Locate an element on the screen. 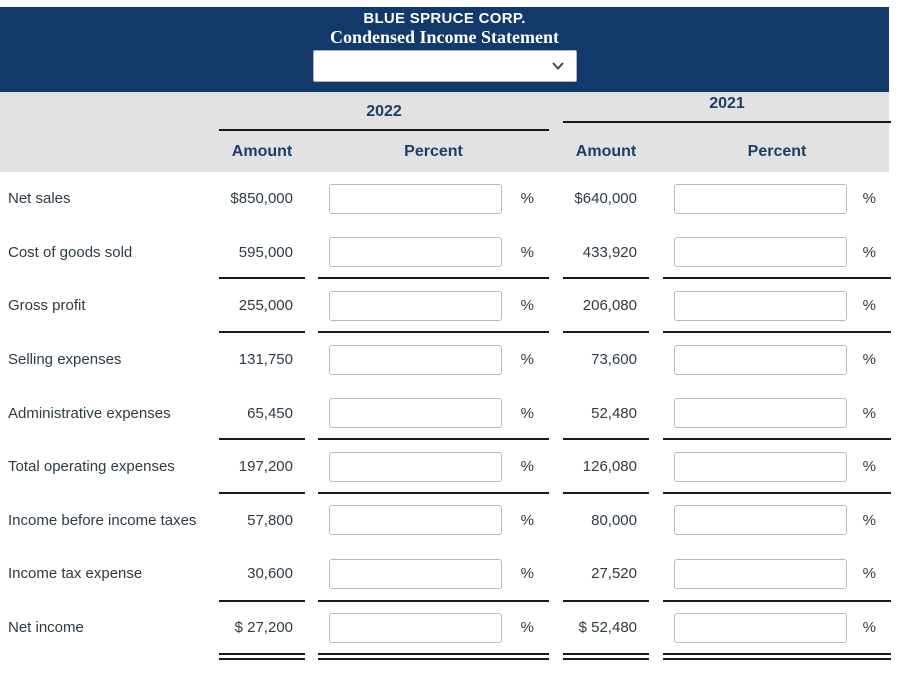  statement-title: Condensed Income Statement is located at coordinates (444, 37).